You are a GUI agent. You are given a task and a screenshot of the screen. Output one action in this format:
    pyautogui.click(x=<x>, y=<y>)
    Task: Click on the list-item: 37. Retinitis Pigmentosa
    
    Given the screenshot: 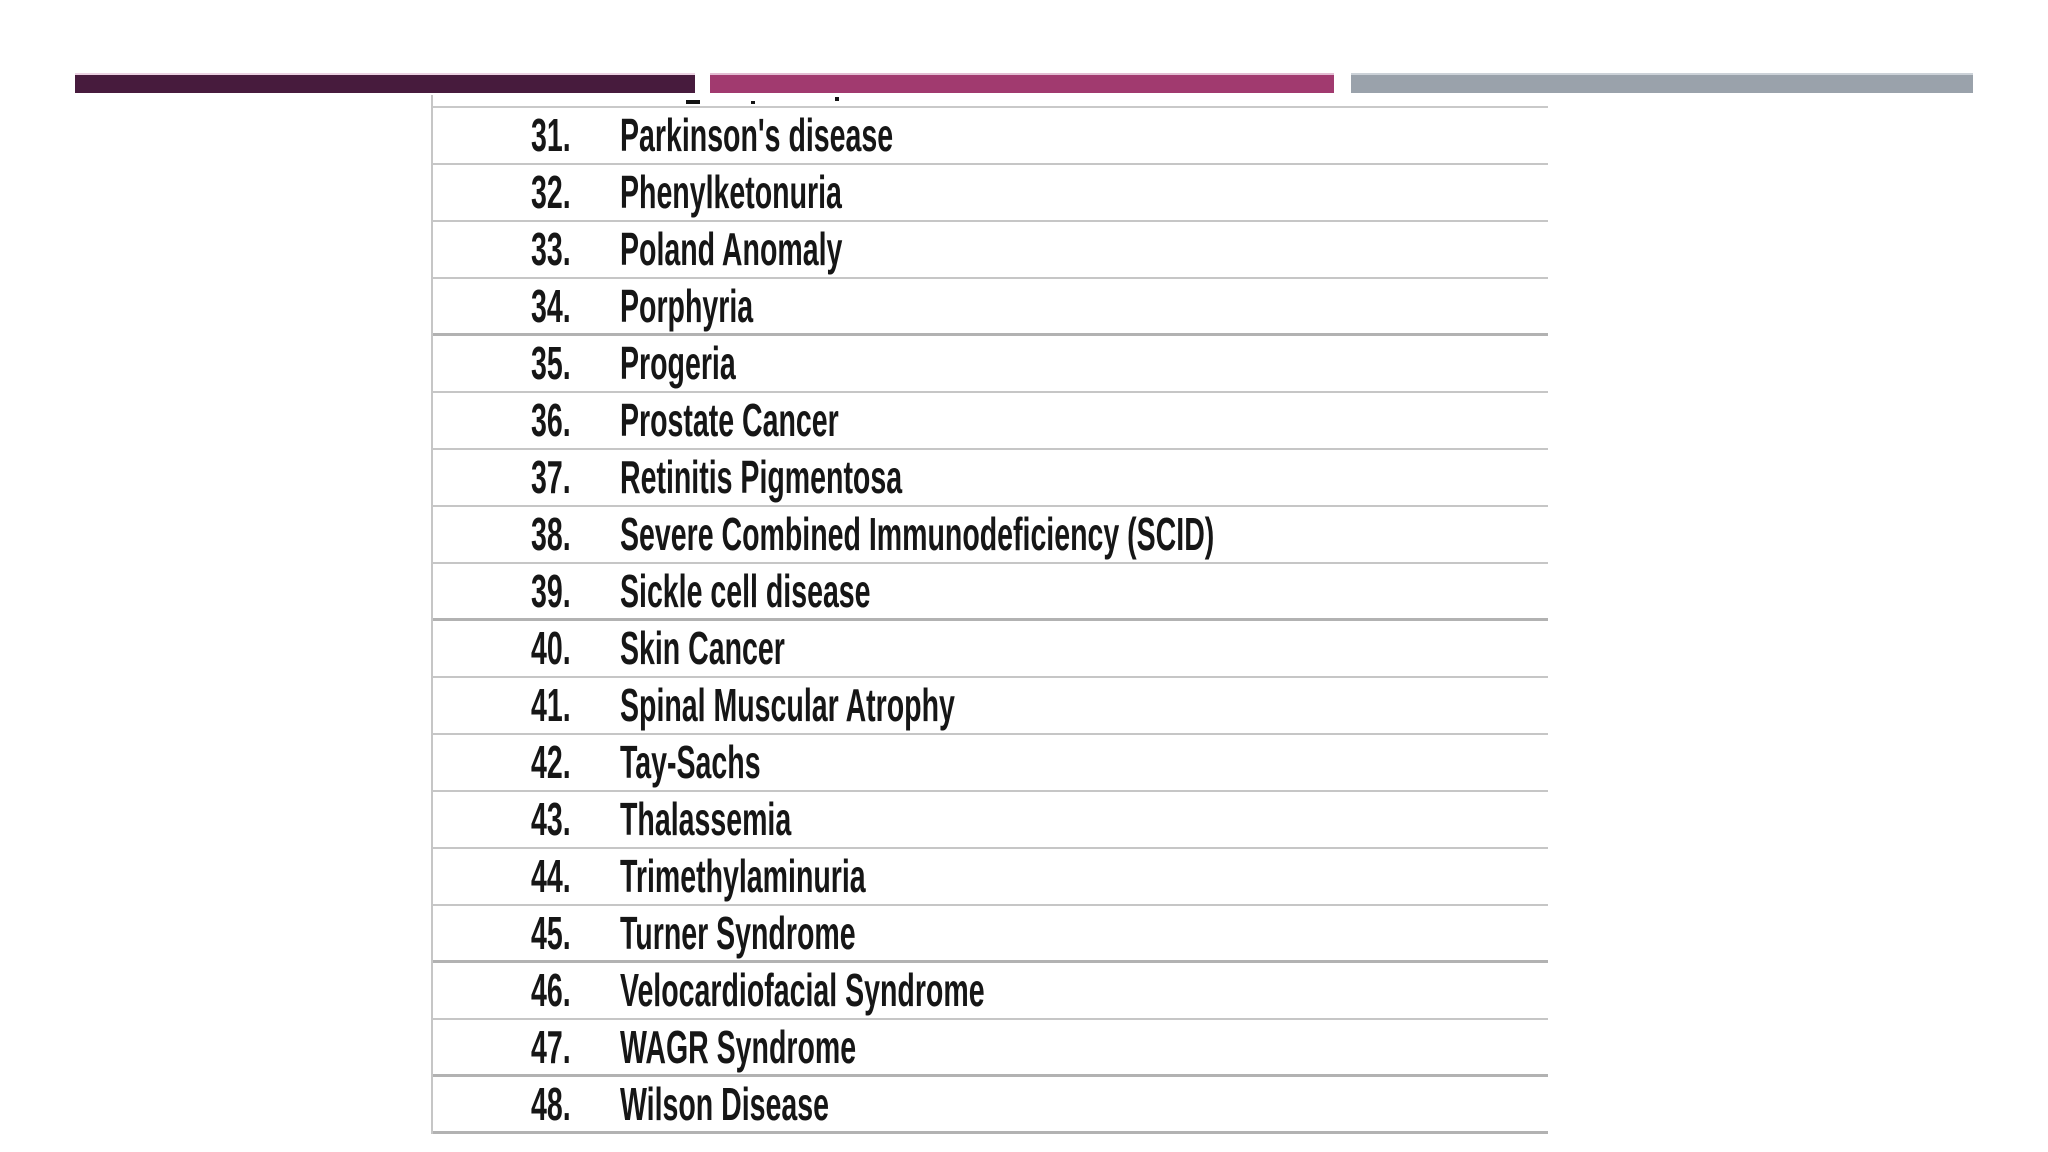 What is the action you would take?
    pyautogui.click(x=990, y=478)
    